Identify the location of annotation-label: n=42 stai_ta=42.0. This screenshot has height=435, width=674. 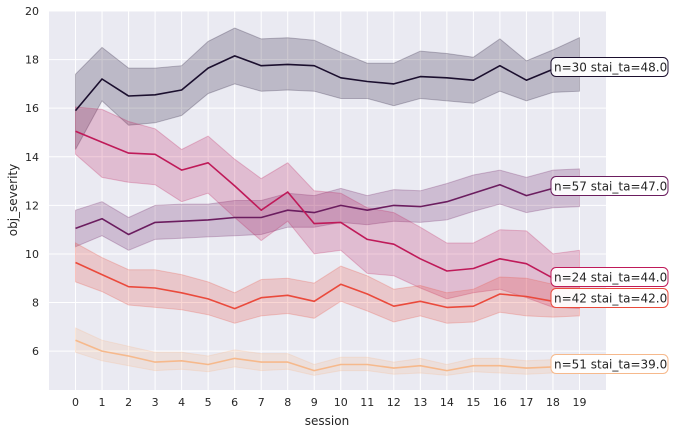
(610, 299).